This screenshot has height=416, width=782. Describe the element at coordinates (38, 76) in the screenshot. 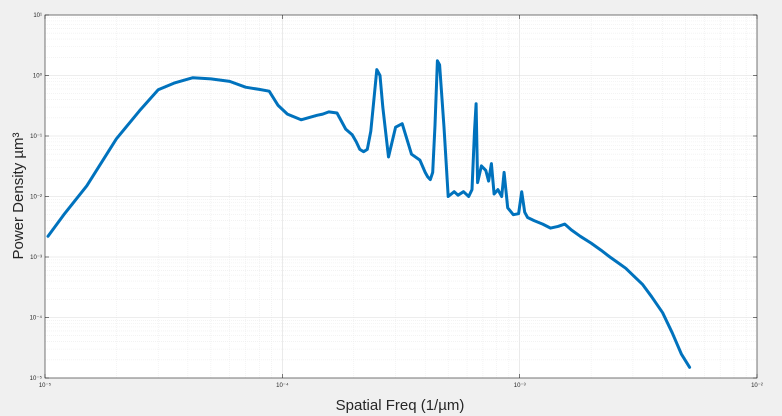

I see `y-tick-label: 10⁰` at that location.